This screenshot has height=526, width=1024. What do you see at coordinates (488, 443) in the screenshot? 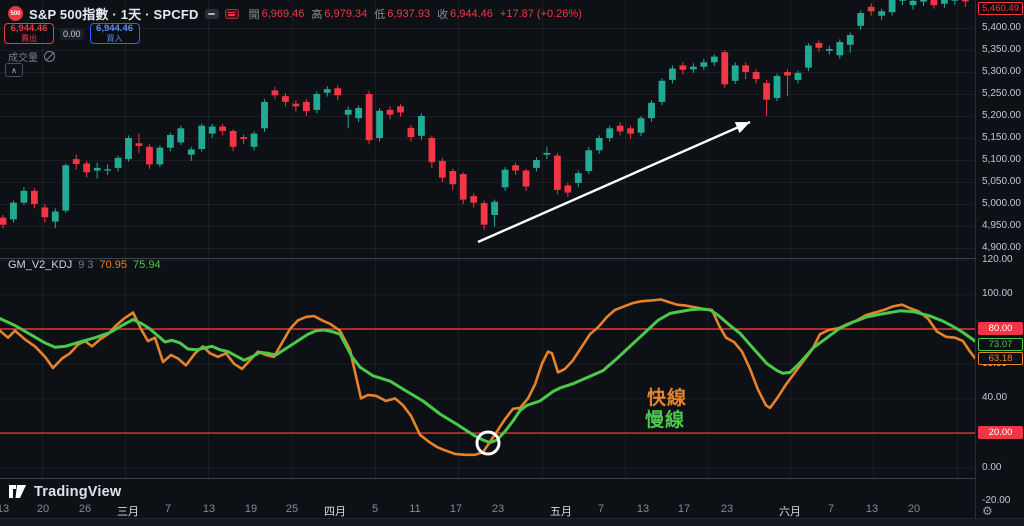
I see `crossover-circle-annotation` at bounding box center [488, 443].